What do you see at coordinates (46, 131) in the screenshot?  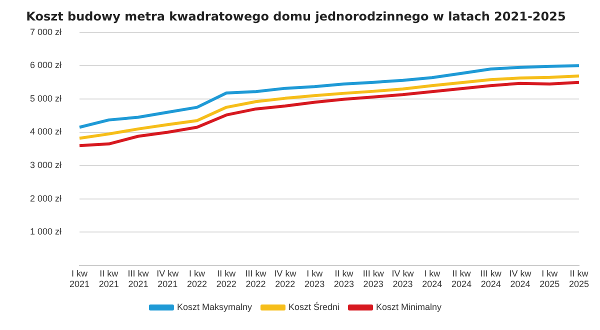 I see `y-tick-label: 4 000 zł` at bounding box center [46, 131].